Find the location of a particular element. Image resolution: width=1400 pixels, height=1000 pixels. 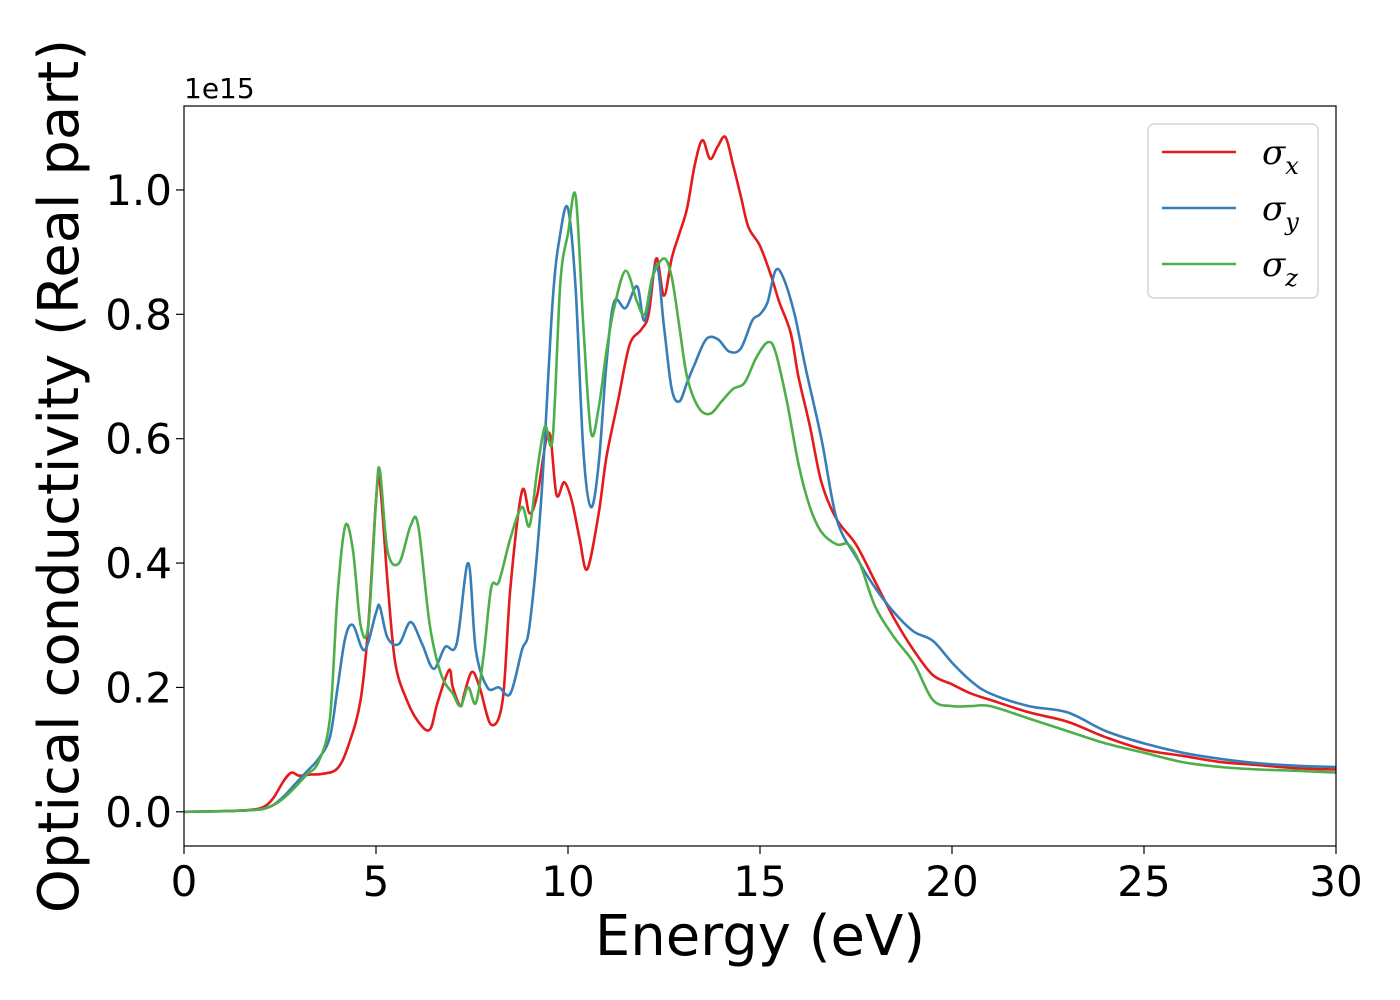

y-tick-label: 0.0 is located at coordinates (138, 812).